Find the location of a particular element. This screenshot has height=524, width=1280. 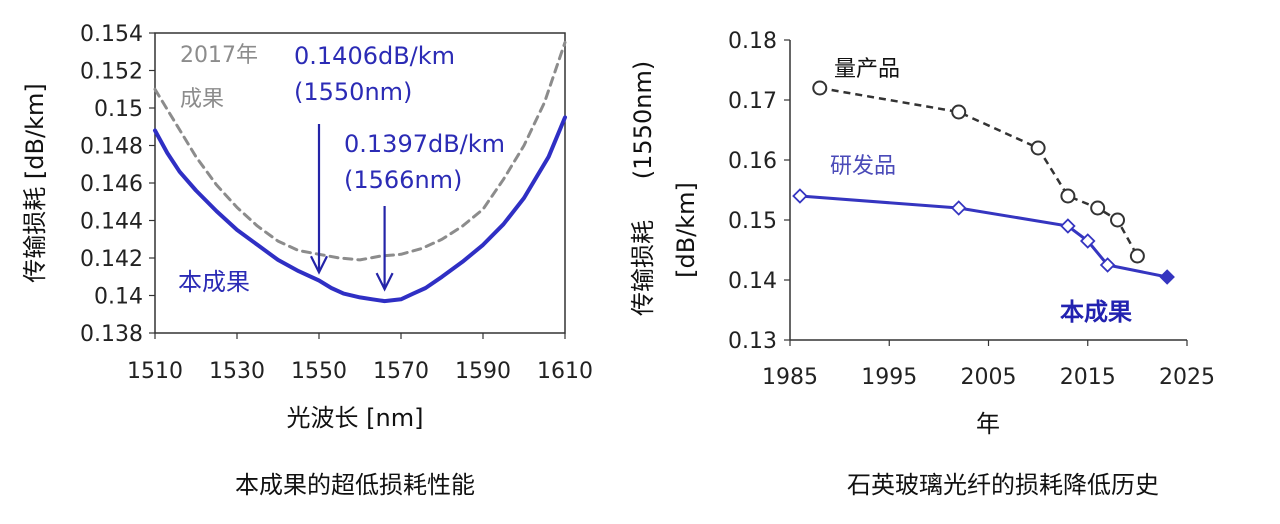

right-this-result-point is located at coordinates (1167, 277).